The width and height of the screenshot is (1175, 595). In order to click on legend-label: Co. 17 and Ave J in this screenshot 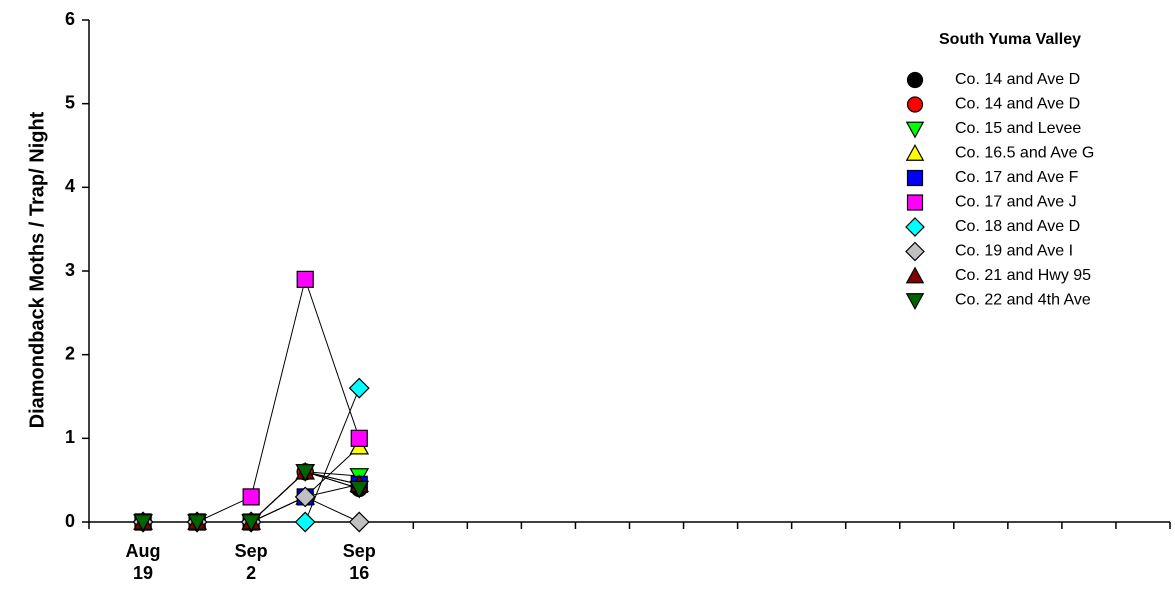, I will do `click(1016, 202)`.